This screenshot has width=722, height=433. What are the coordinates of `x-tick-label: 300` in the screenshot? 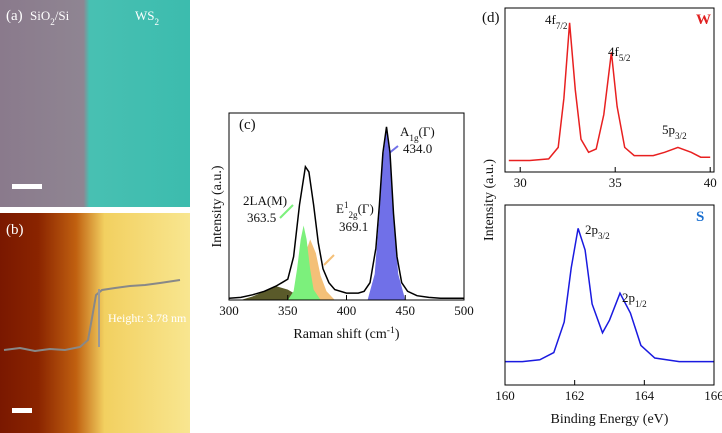 It's located at (229, 310).